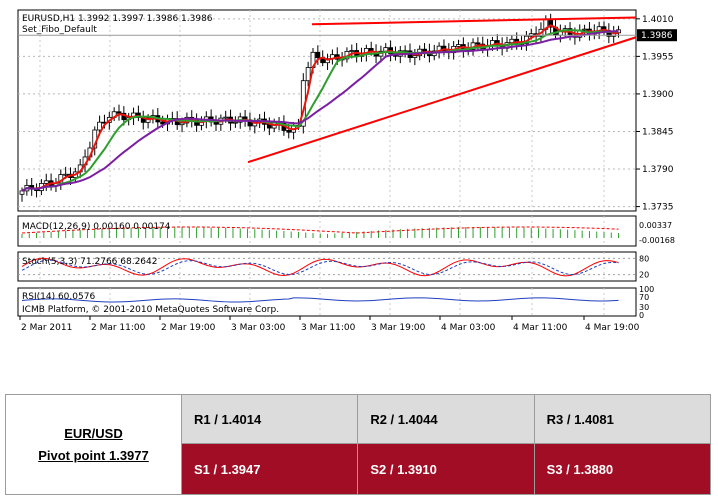  What do you see at coordinates (622, 419) in the screenshot?
I see `r3-cell: R3 / 1.4081` at bounding box center [622, 419].